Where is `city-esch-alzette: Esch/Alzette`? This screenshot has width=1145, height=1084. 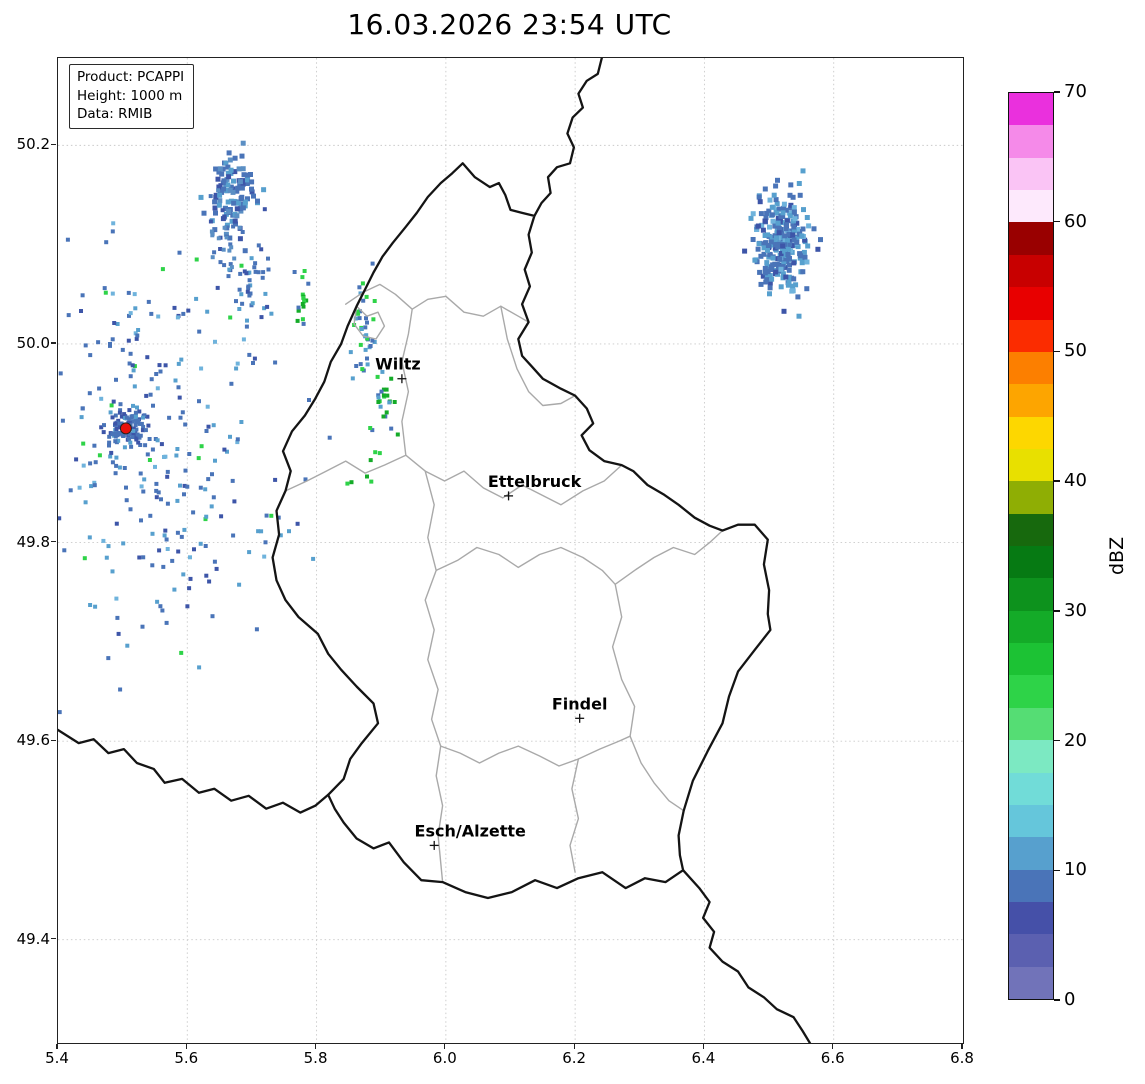
city-esch-alzette: Esch/Alzette is located at coordinates (470, 835).